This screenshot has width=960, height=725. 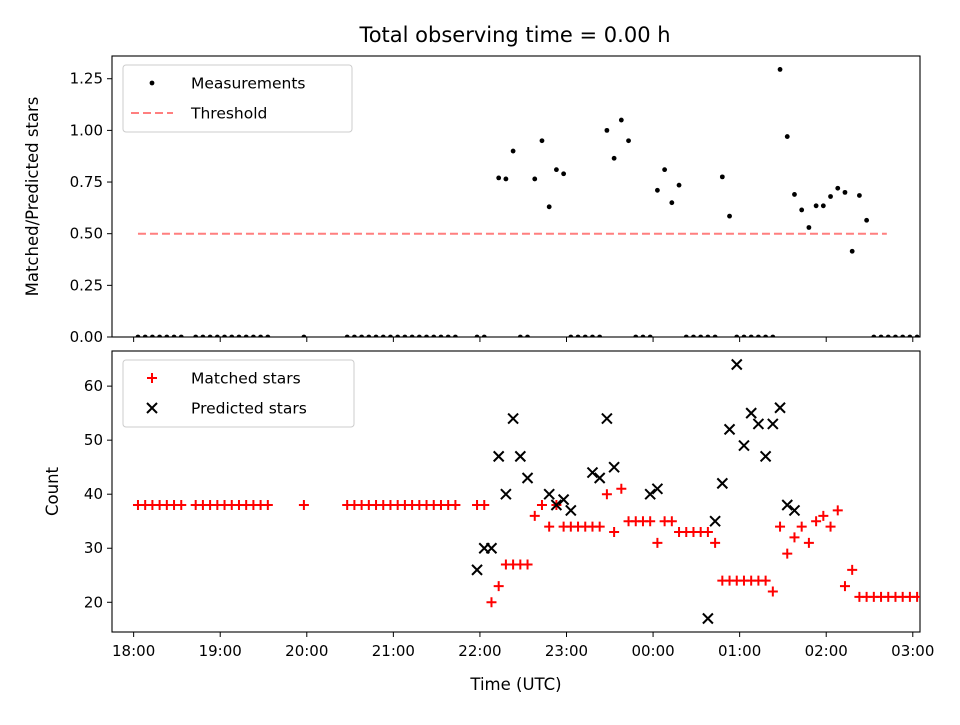 What do you see at coordinates (393, 651) in the screenshot?
I see `x-tick-label: 21:00` at bounding box center [393, 651].